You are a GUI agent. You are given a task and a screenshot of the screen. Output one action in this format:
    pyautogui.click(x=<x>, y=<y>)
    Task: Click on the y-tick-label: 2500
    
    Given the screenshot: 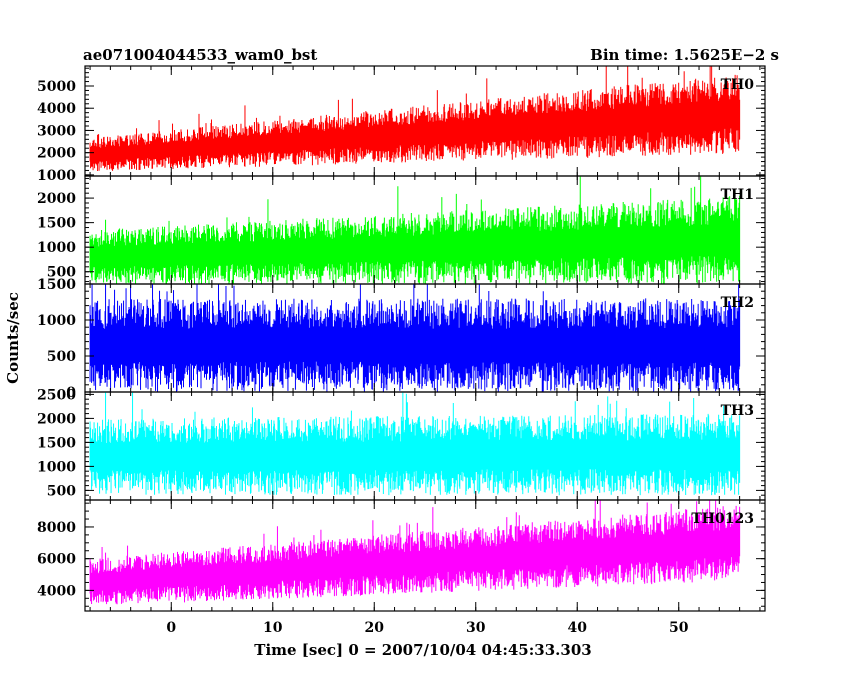 What is the action you would take?
    pyautogui.click(x=56, y=395)
    